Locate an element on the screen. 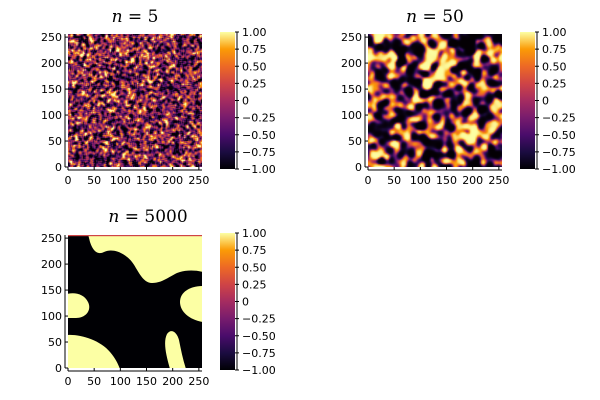 Image resolution: width=600 pixels, height=400 pixels. panel-n5: n = 5 is located at coordinates (135, 87).